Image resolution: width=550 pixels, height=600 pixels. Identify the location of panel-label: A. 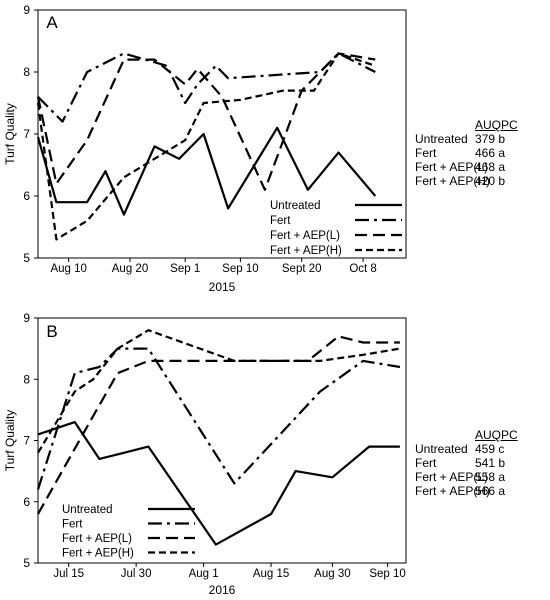
(52, 22).